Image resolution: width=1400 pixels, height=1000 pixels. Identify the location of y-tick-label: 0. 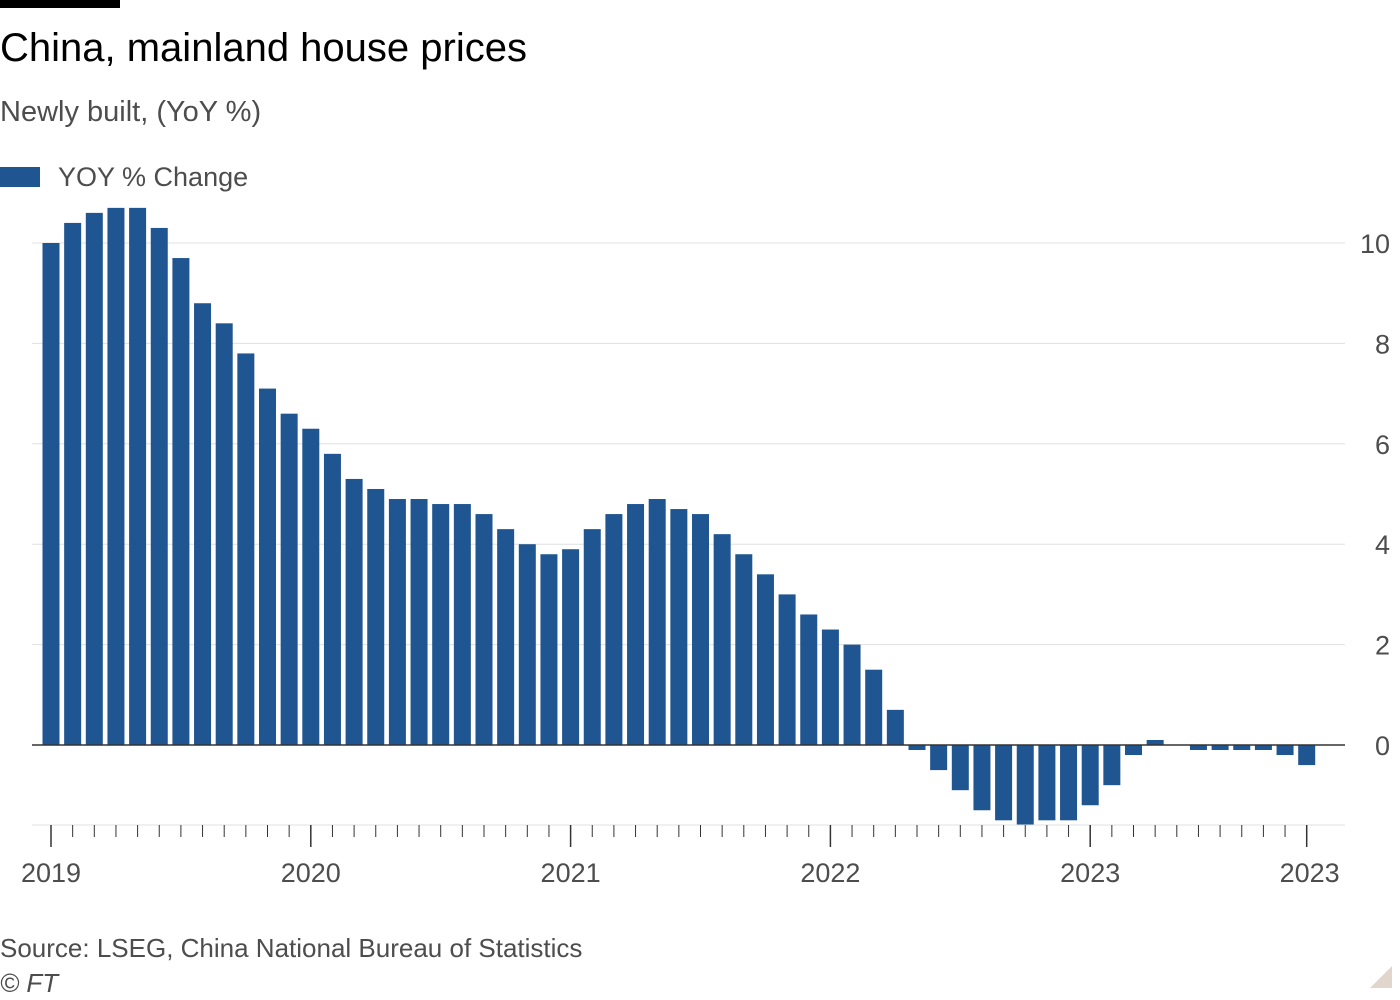
(1382, 746).